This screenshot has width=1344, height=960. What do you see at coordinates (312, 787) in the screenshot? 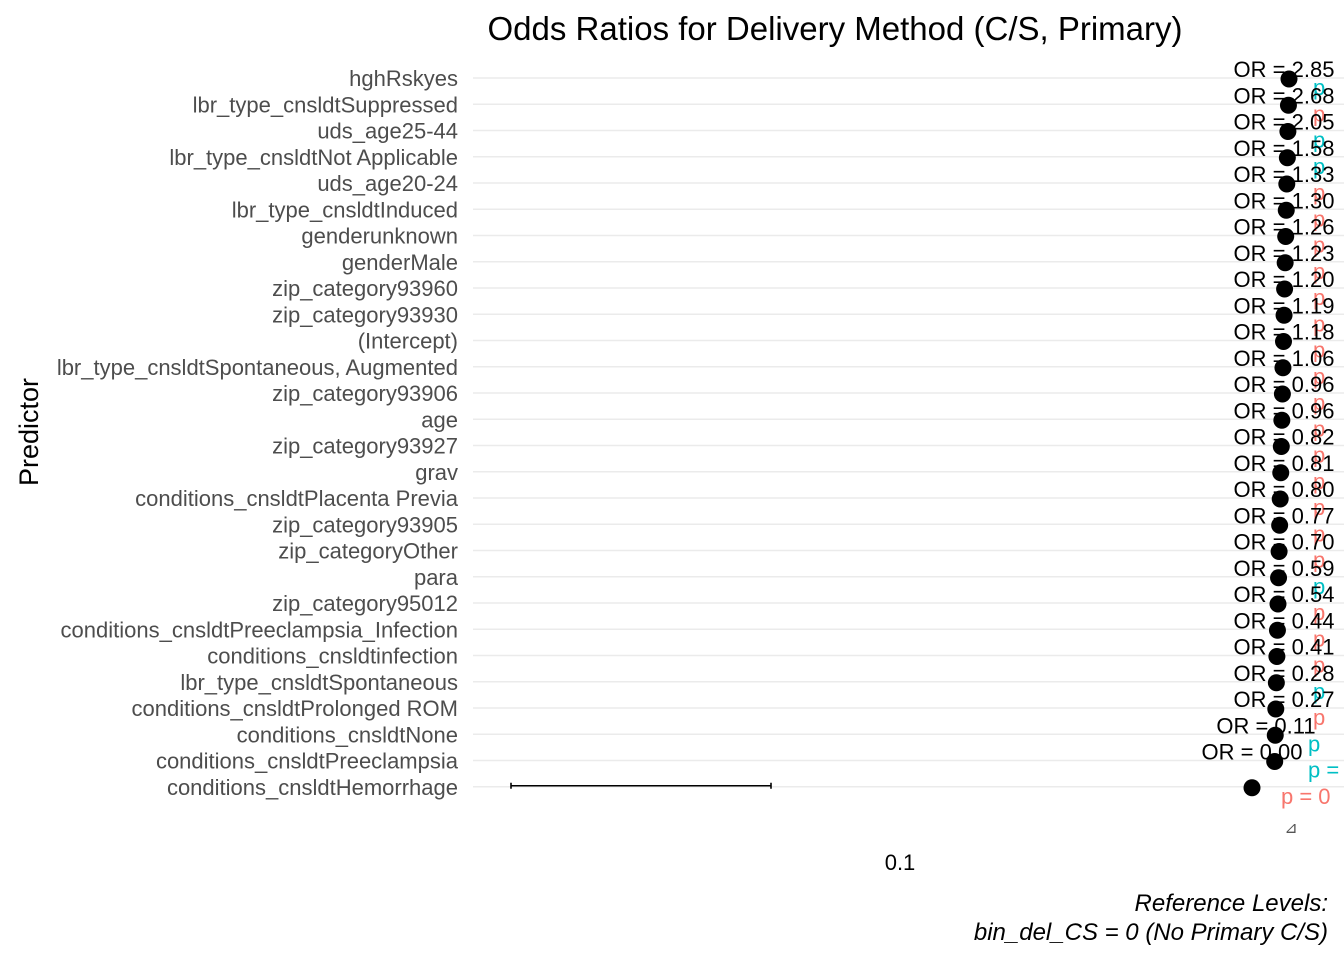
I see `y-tick-label: conditions_cnsldtHemorrhage` at bounding box center [312, 787].